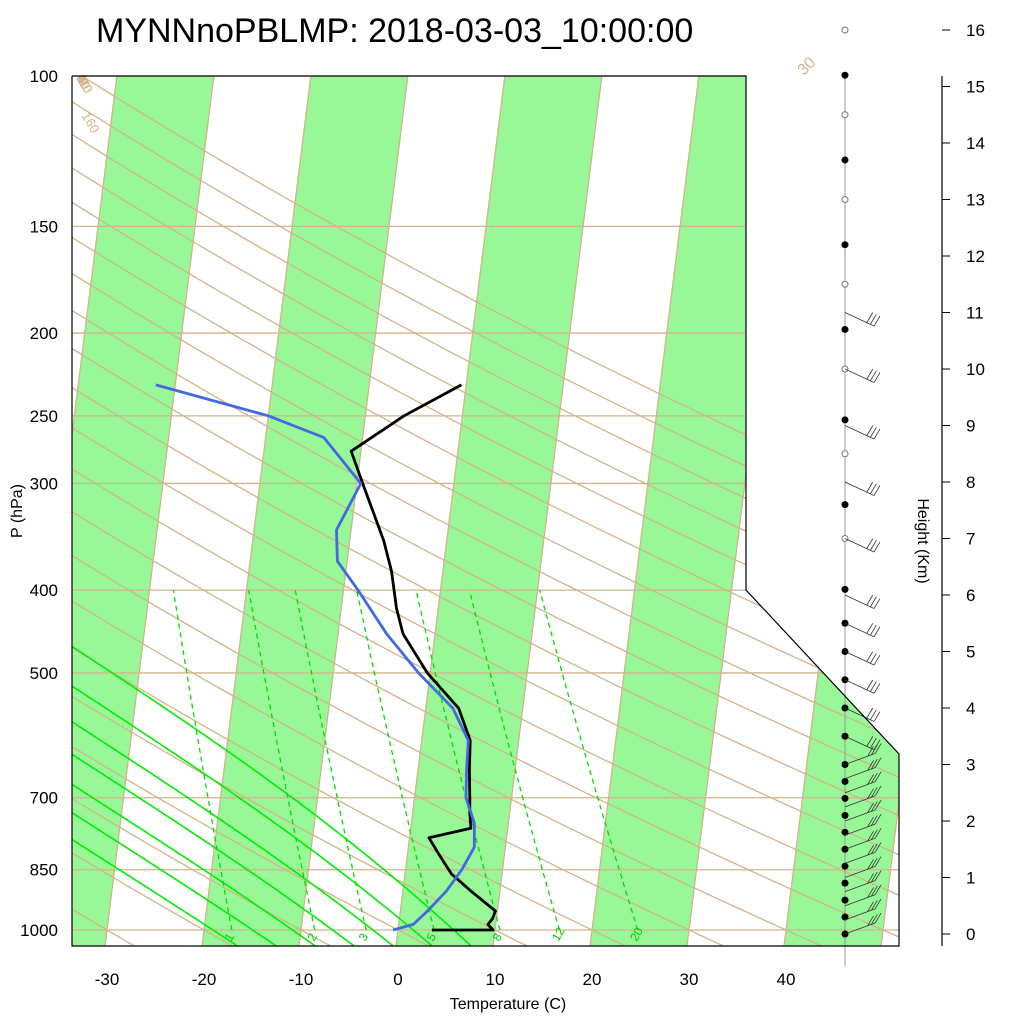 This screenshot has width=1024, height=1024. What do you see at coordinates (202, 760) in the screenshot?
I see `mixing-ratio-line` at bounding box center [202, 760].